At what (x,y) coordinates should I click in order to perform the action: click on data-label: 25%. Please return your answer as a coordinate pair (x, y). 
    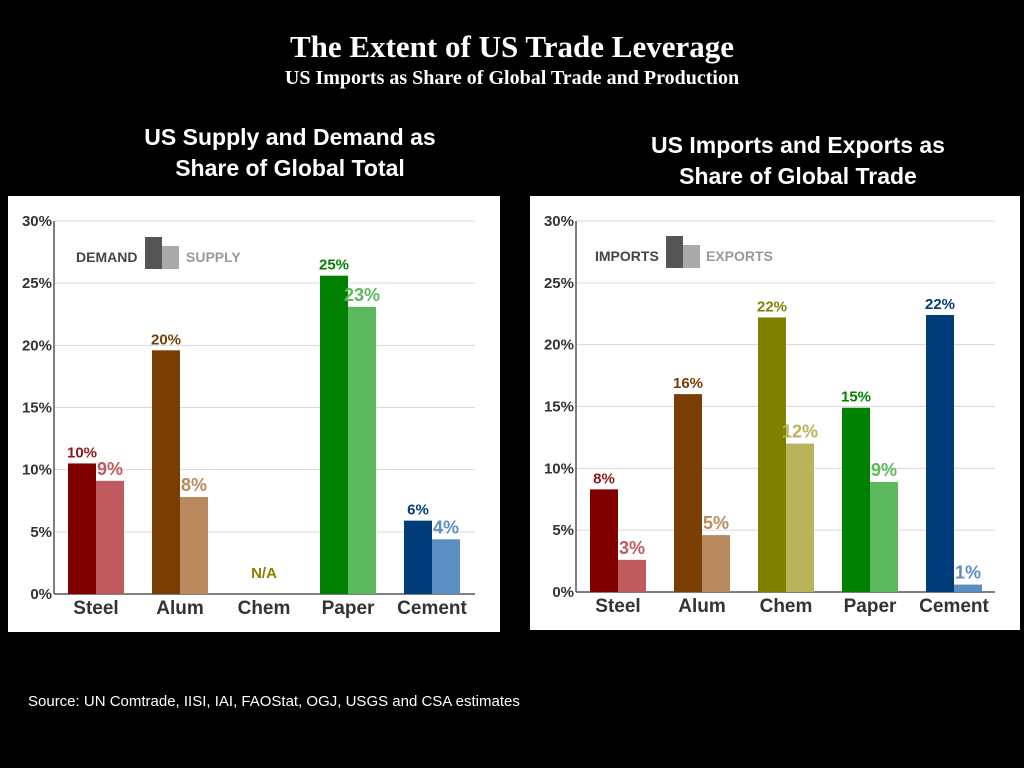
    Looking at the image, I should click on (334, 265).